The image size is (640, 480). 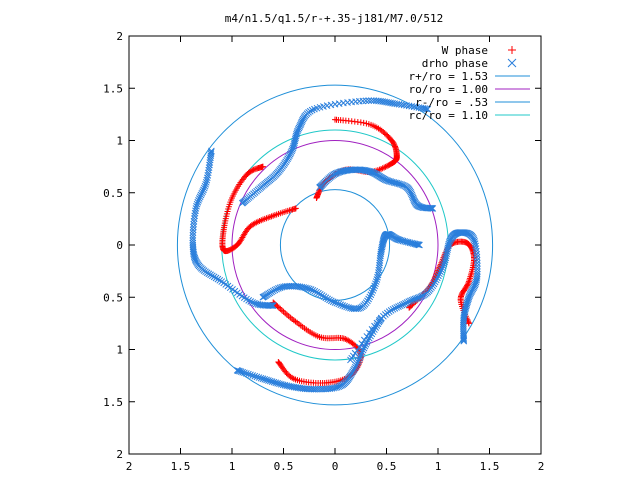 What do you see at coordinates (448, 115) in the screenshot?
I see `legend-label: rc/ro = 1.10` at bounding box center [448, 115].